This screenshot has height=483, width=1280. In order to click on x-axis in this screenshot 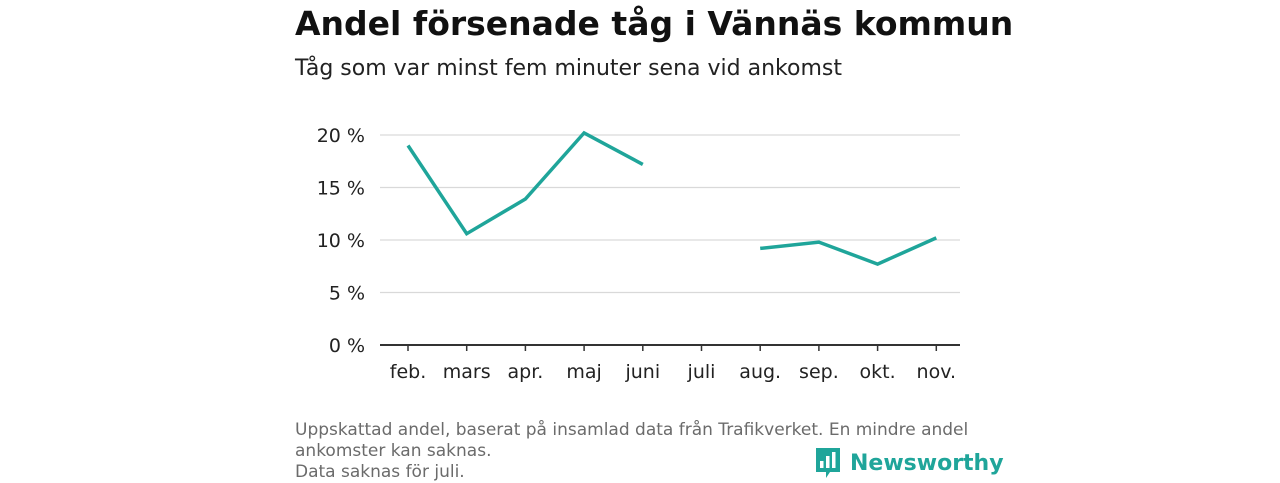, I will do `click(670, 347)`.